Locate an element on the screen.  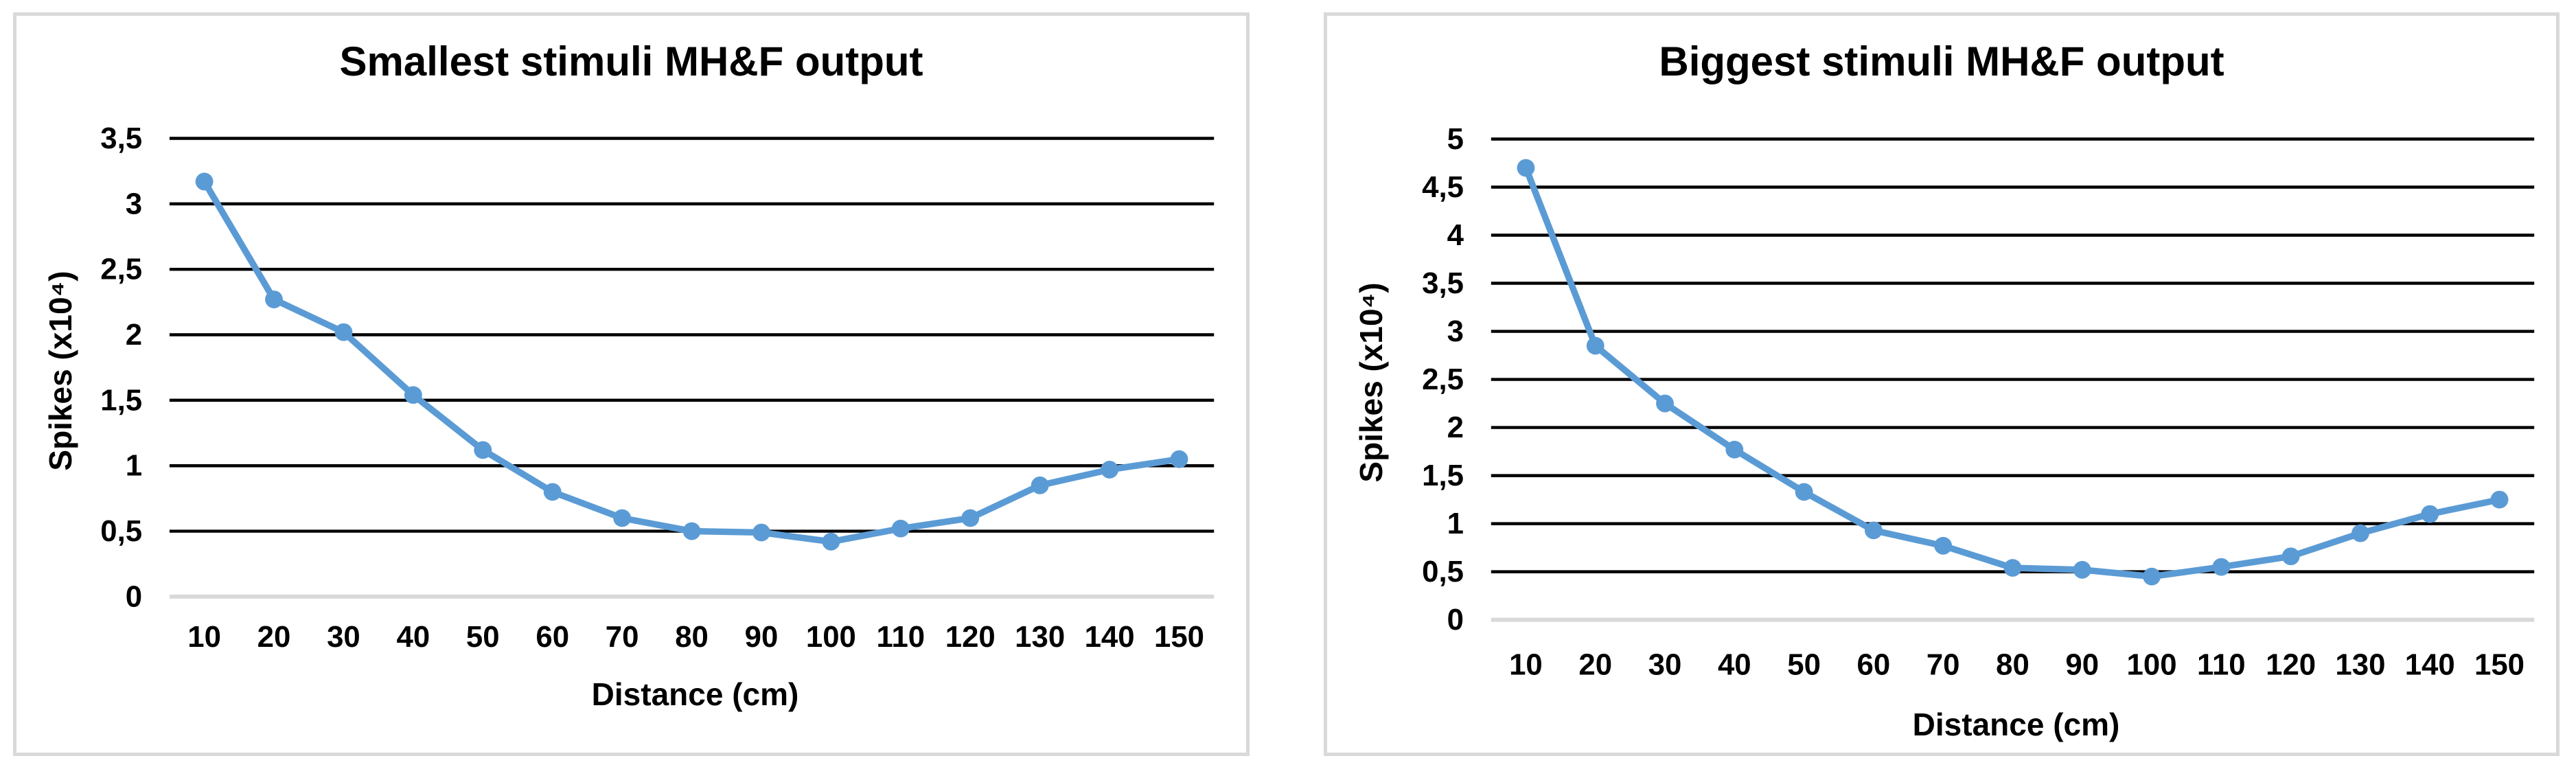
svg-text: 4,5 is located at coordinates (1443, 187).